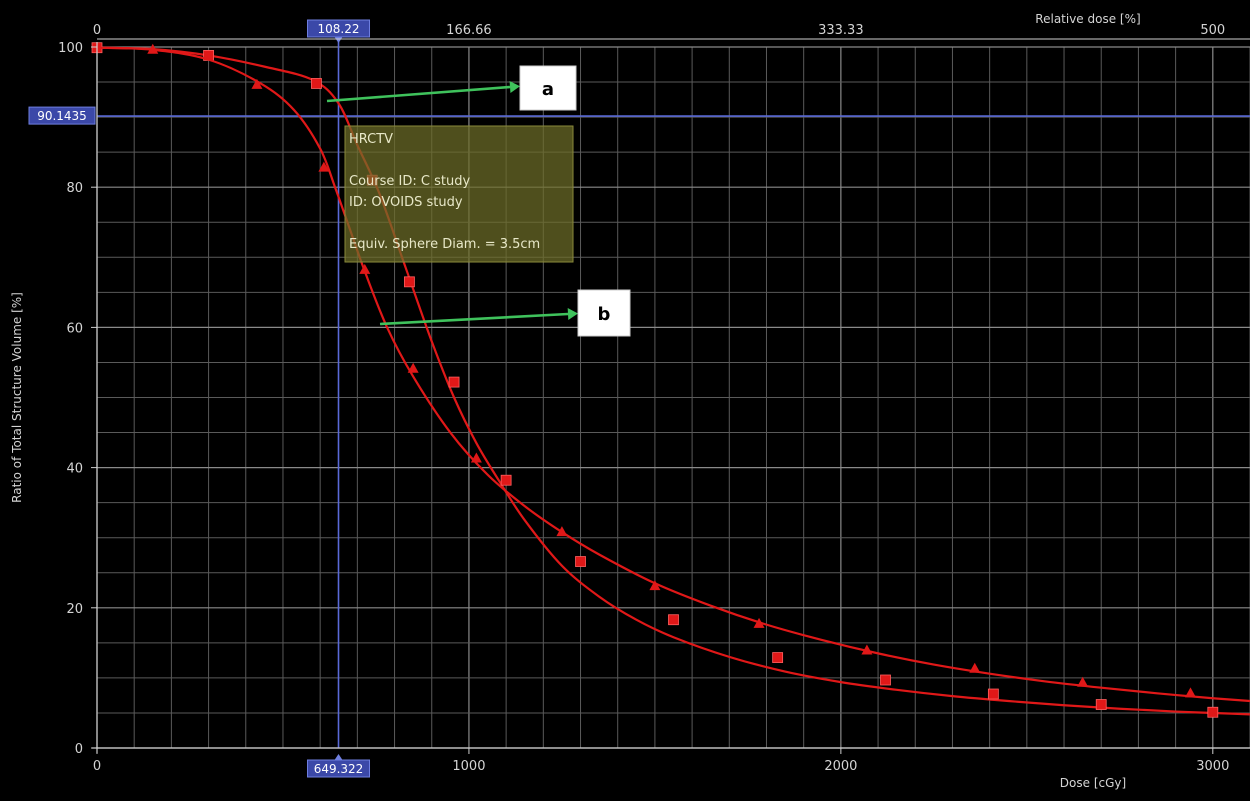 Image resolution: width=1250 pixels, height=801 pixels. I want to click on cursor-y-label-text: 90.1435, so click(62, 116).